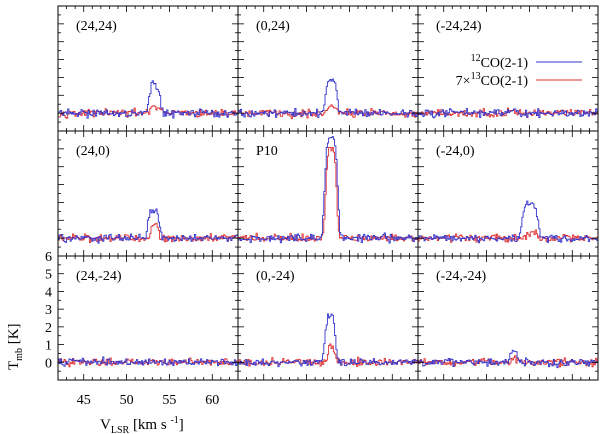  Describe the element at coordinates (169, 400) in the screenshot. I see `x-tick-label: 55` at that location.